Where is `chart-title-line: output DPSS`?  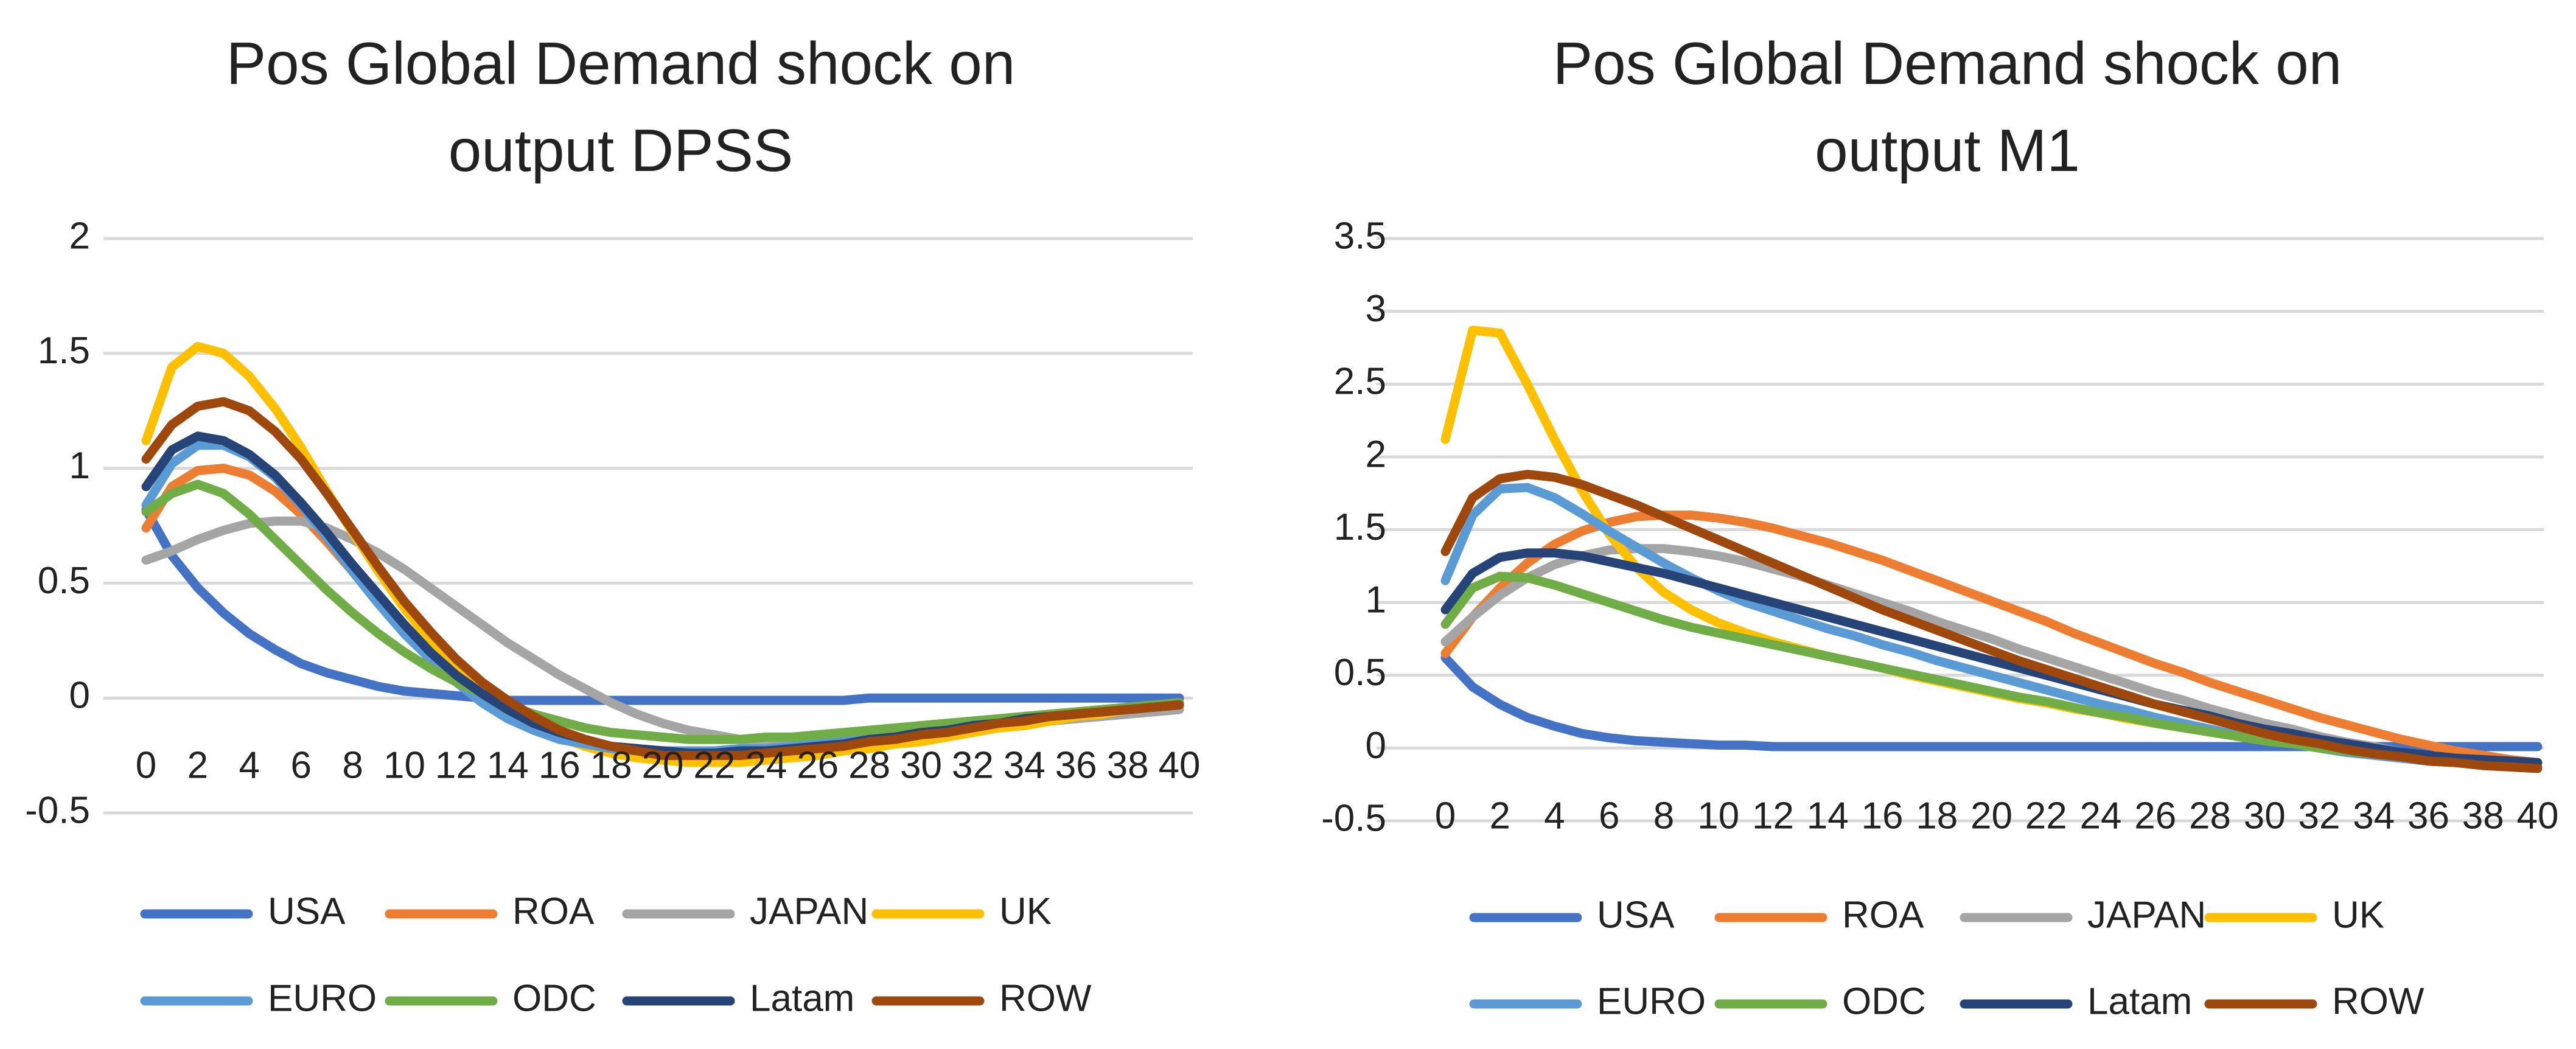 chart-title-line: output DPSS is located at coordinates (621, 150).